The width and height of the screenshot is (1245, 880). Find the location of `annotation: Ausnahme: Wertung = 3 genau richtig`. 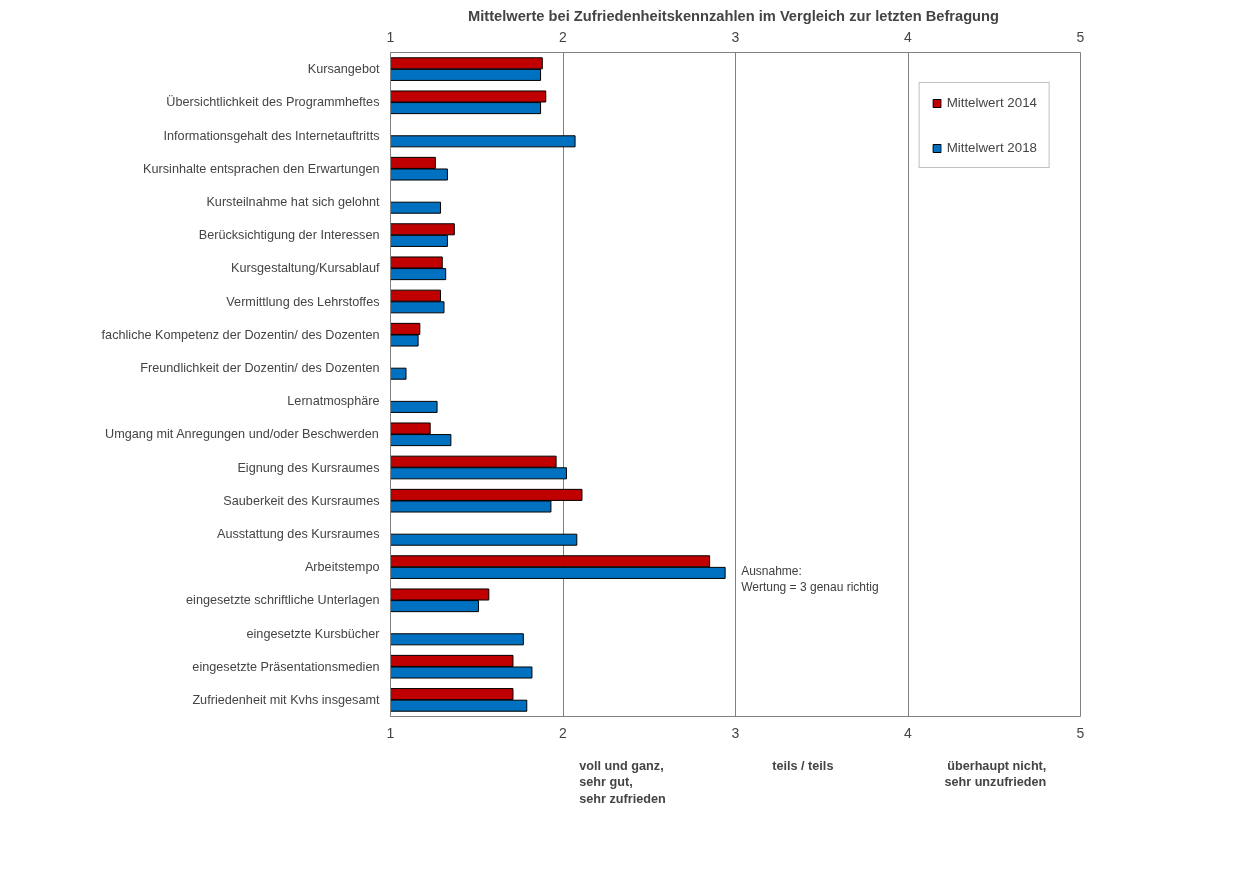

annotation: Ausnahme: Wertung = 3 genau richtig is located at coordinates (810, 579).